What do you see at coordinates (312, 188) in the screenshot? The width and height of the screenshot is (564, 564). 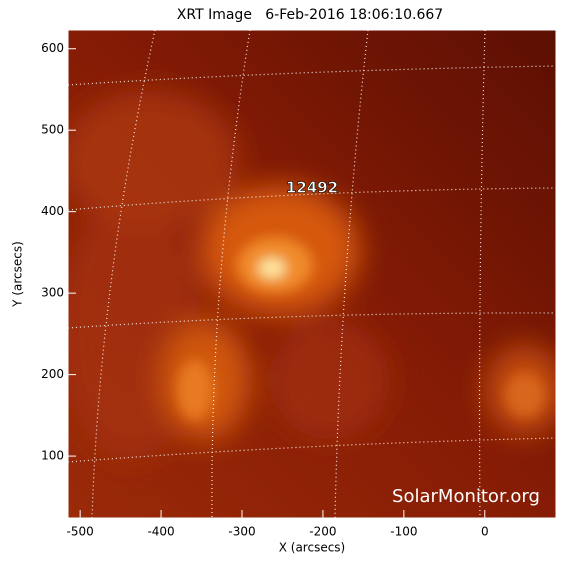 I see `region-label: 12492` at bounding box center [312, 188].